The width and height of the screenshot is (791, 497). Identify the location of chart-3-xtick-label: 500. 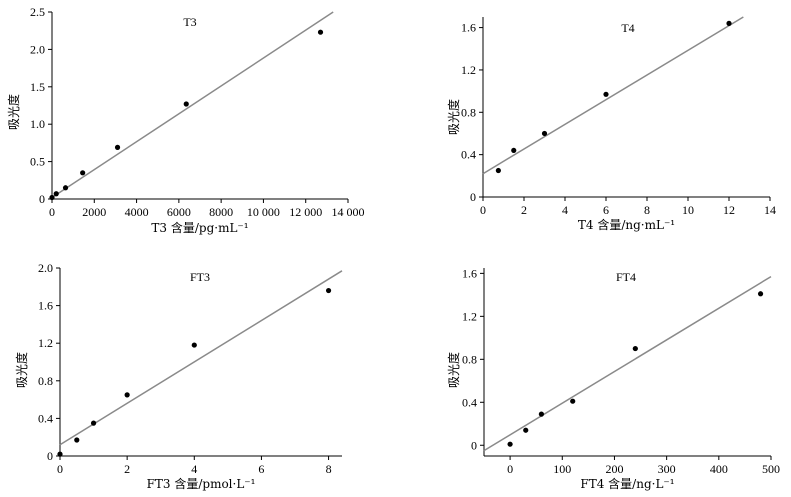
(771, 469).